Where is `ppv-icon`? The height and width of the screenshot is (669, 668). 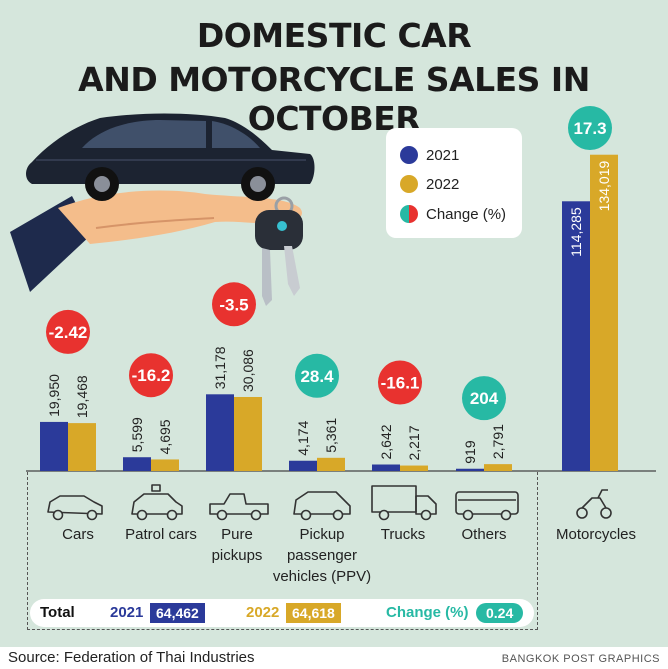 ppv-icon is located at coordinates (322, 506).